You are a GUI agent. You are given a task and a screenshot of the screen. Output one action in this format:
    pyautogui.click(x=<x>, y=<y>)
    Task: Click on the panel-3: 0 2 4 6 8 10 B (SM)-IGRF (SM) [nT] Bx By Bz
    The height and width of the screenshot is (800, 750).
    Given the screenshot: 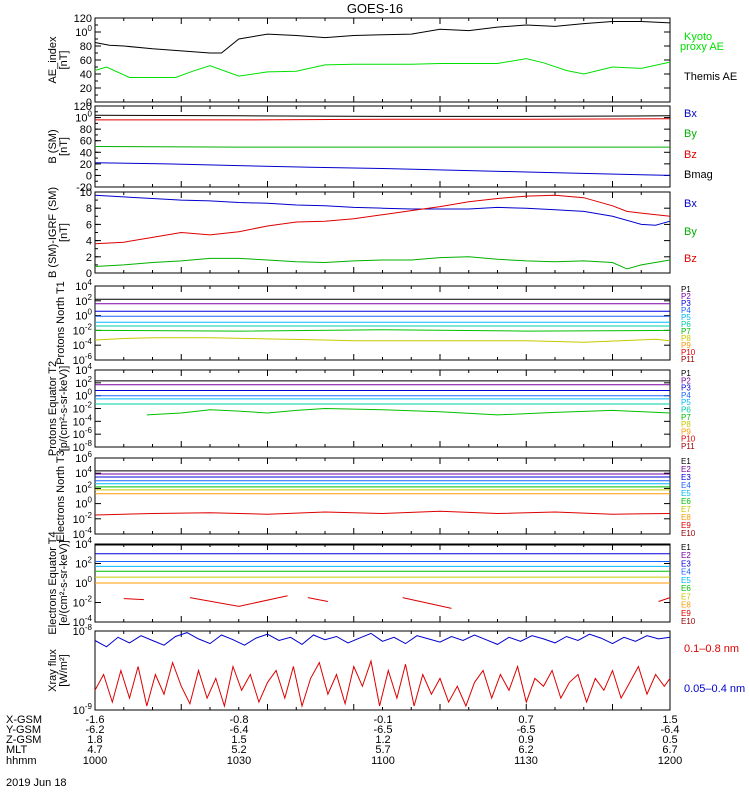 What is the action you would take?
    pyautogui.click(x=372, y=233)
    